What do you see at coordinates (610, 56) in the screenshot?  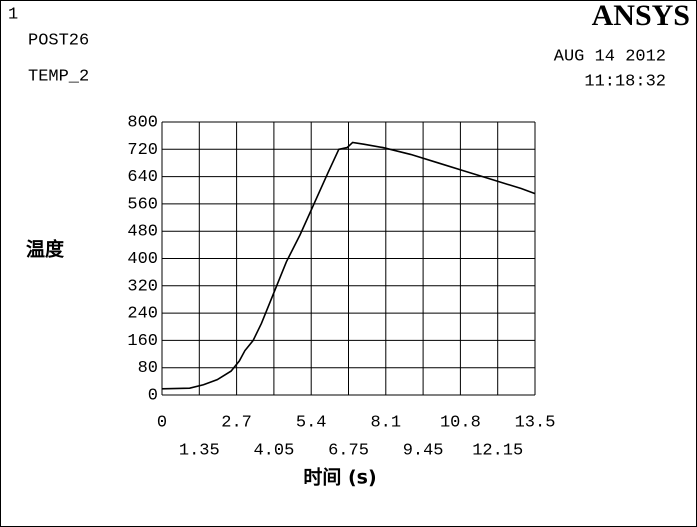 I see `date: AUG 14 2012` at bounding box center [610, 56].